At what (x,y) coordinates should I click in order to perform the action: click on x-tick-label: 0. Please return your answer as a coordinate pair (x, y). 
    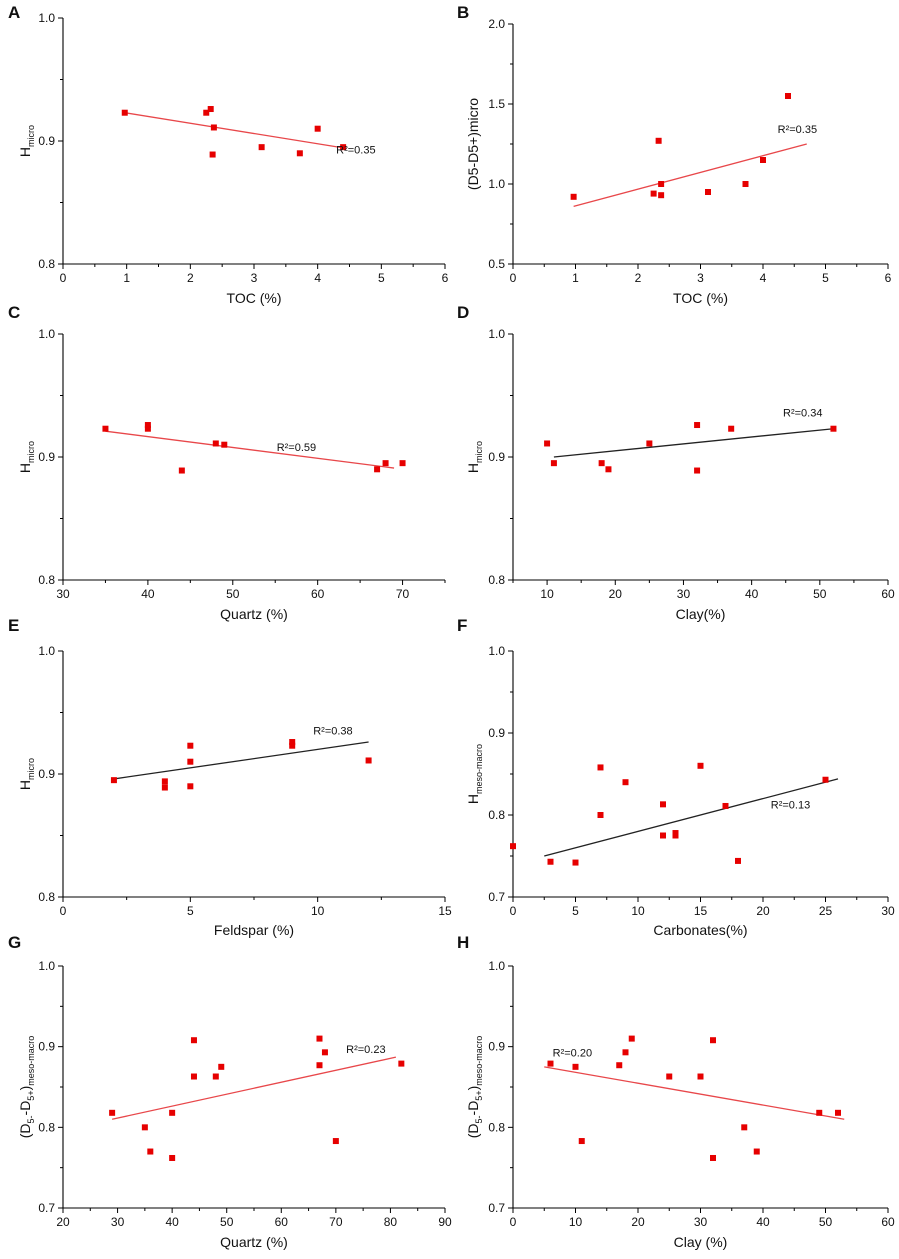
    Looking at the image, I should click on (513, 278).